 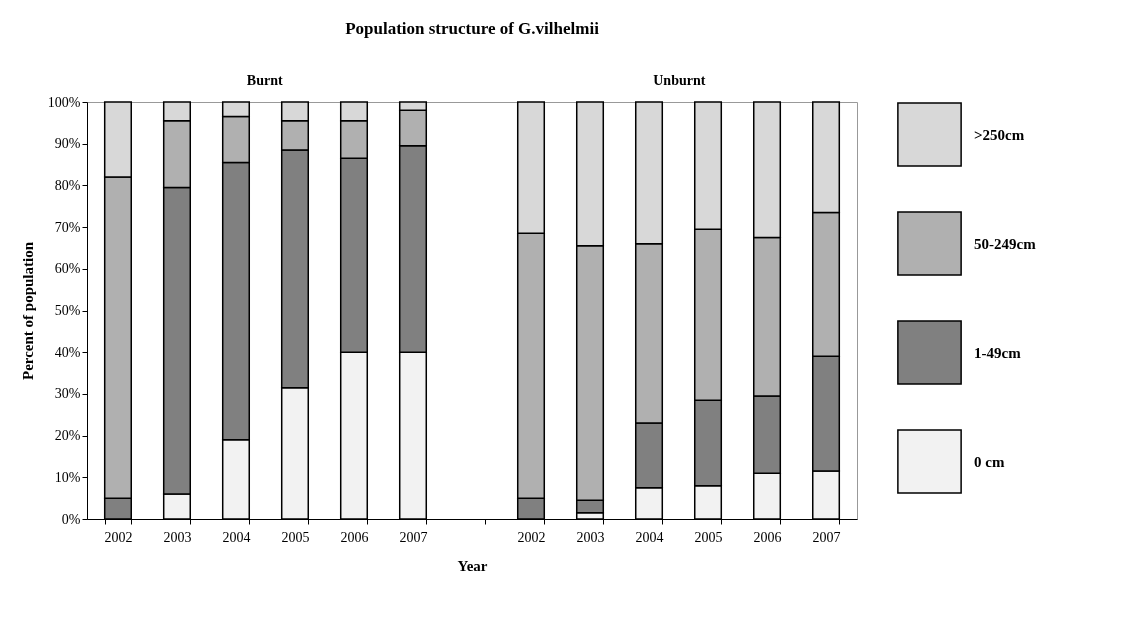 I want to click on text: Unburnt, so click(x=679, y=80).